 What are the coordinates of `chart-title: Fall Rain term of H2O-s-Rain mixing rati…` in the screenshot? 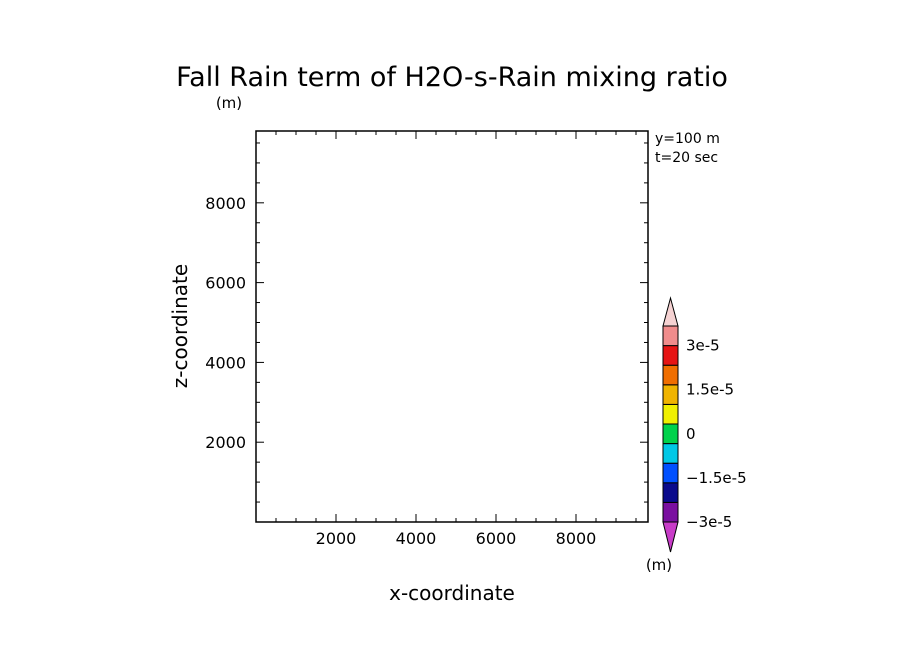 It's located at (452, 77).